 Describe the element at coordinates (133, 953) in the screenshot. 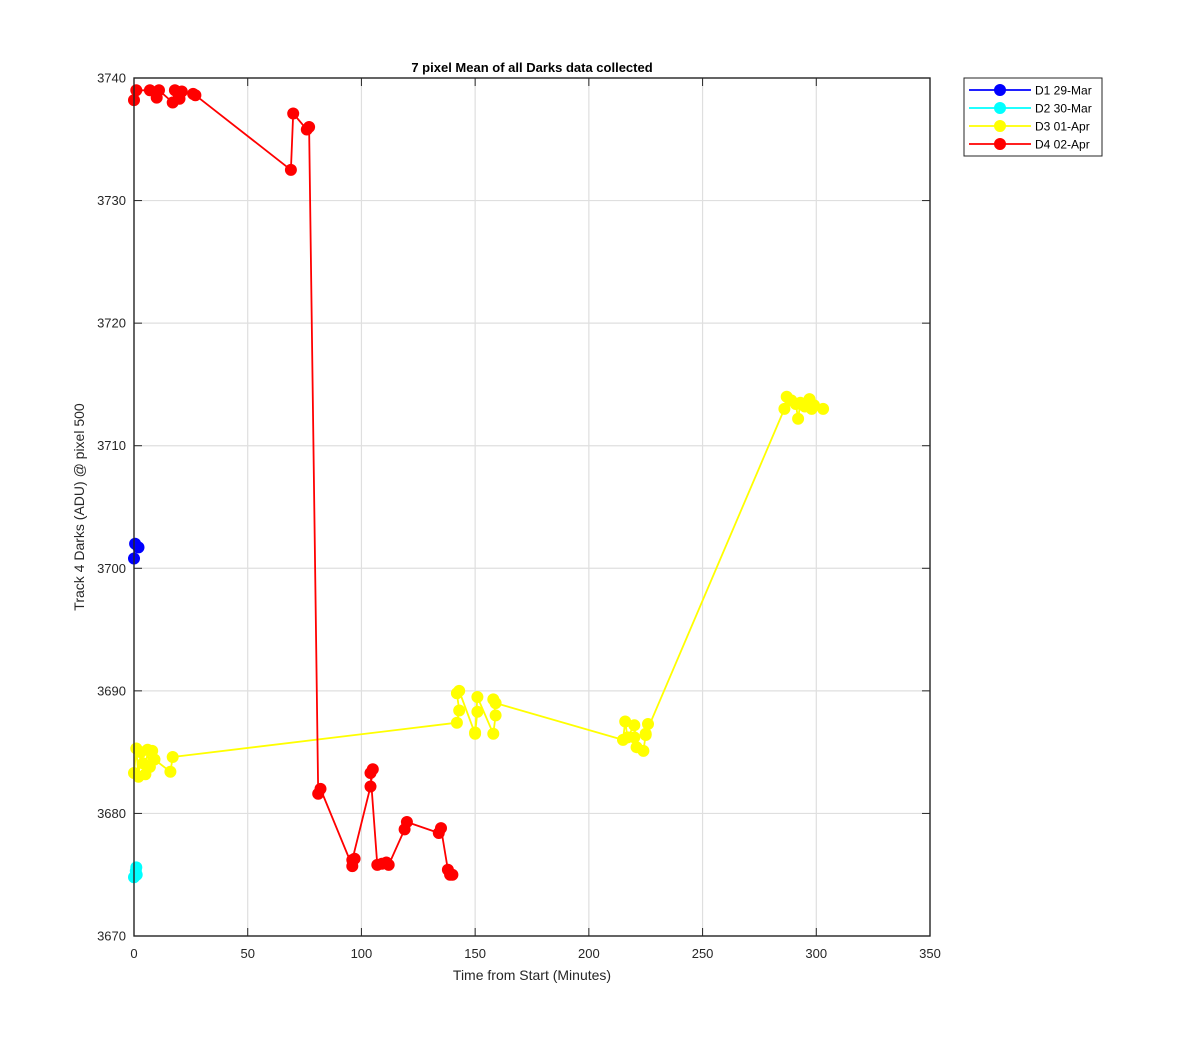

I see `x-tick-label: 0` at that location.